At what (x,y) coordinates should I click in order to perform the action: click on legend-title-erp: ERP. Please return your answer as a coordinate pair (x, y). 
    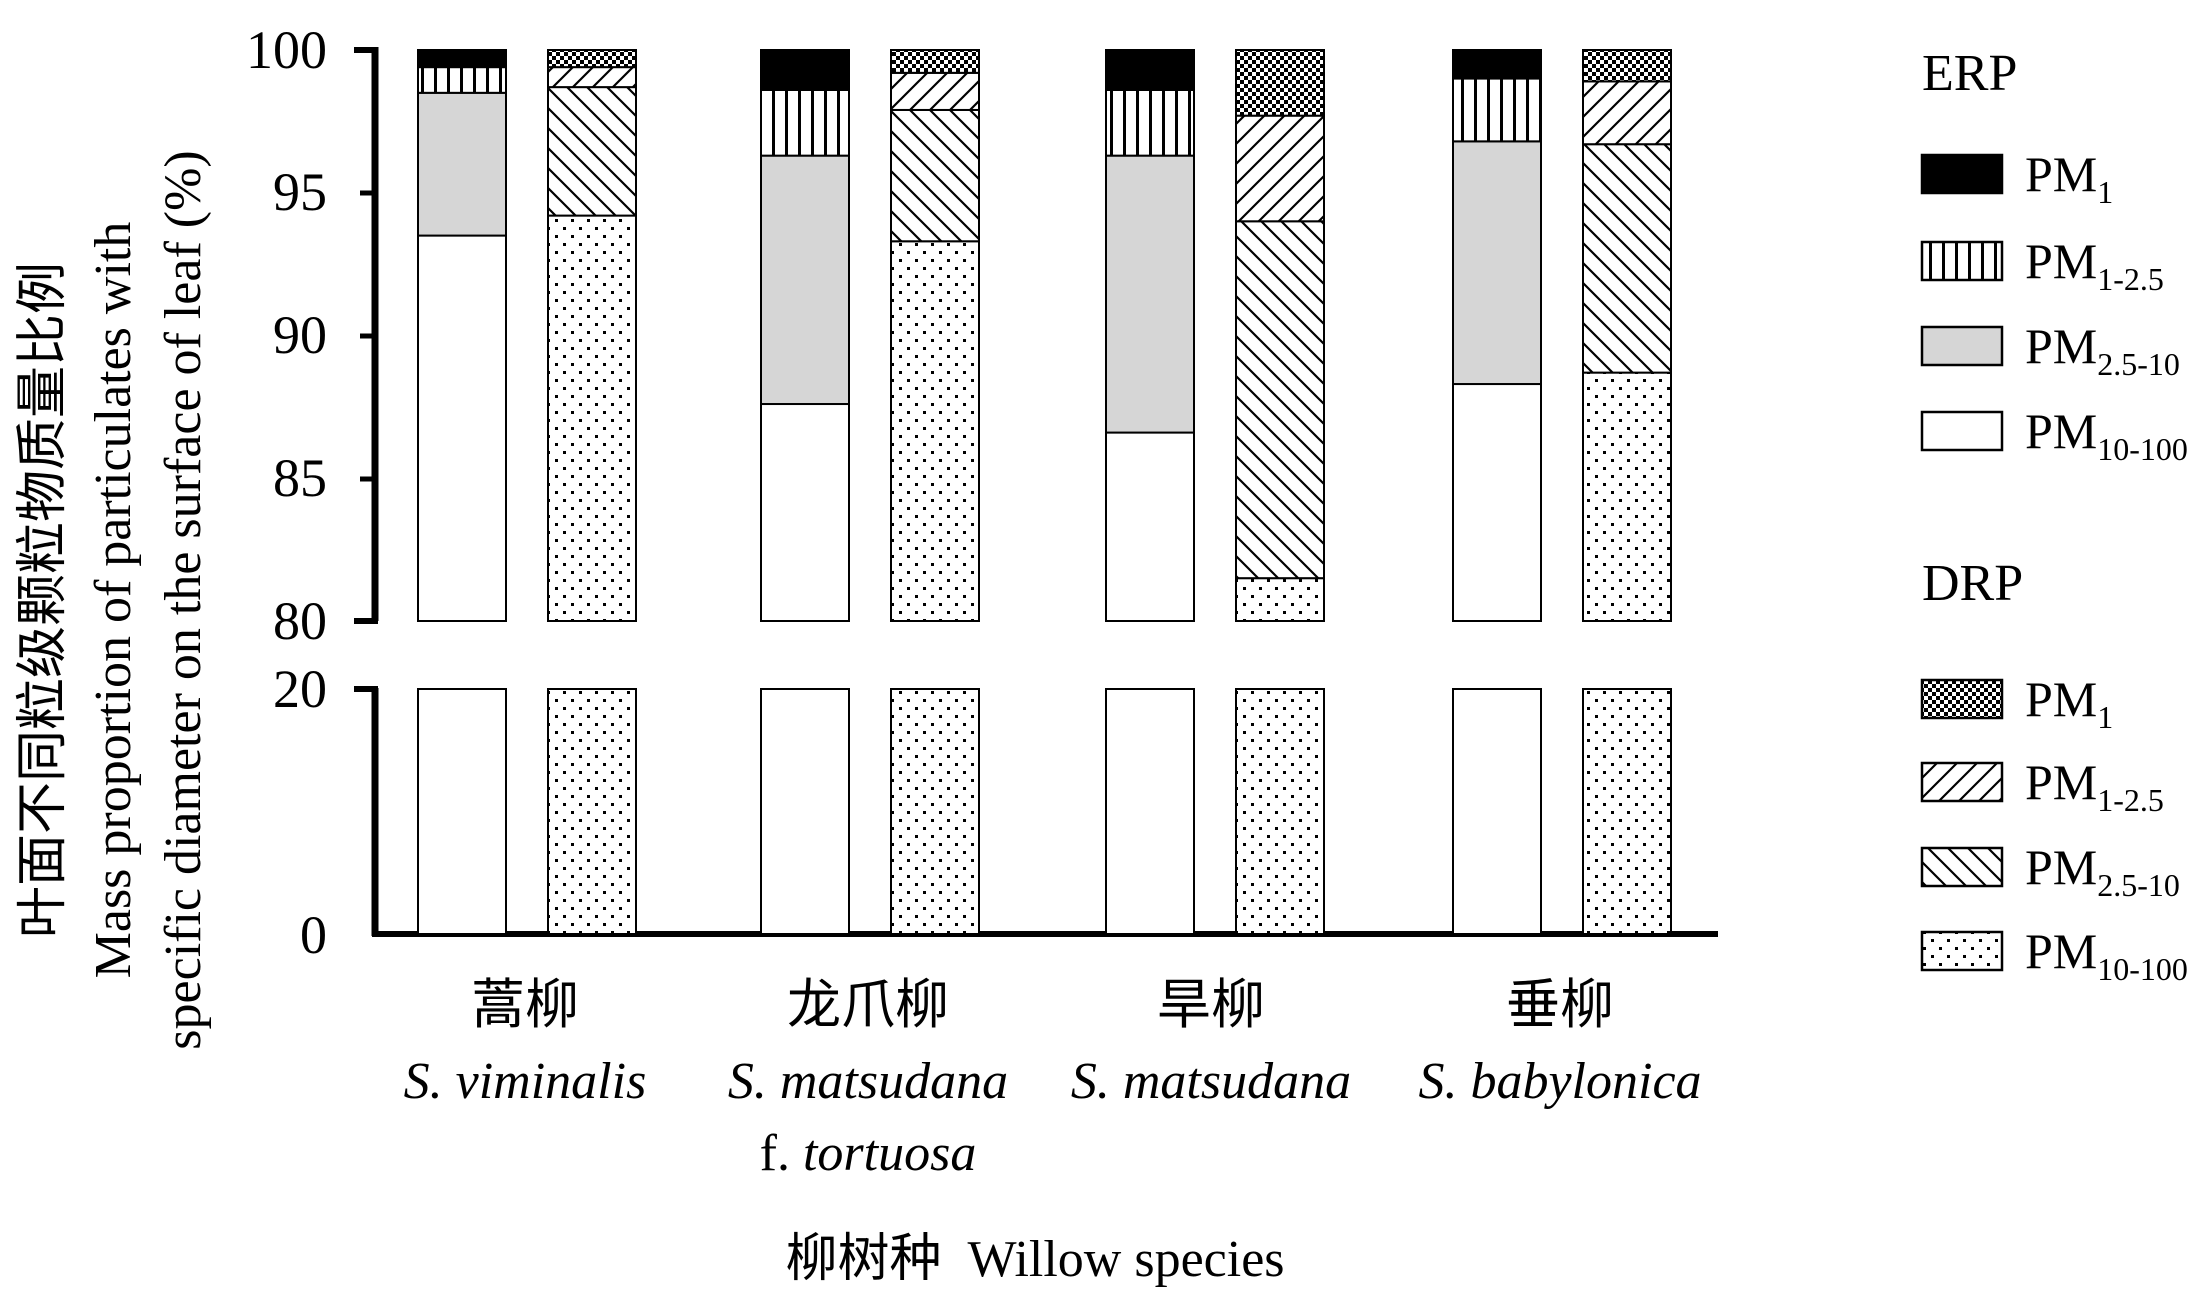
    Looking at the image, I should click on (1969, 73).